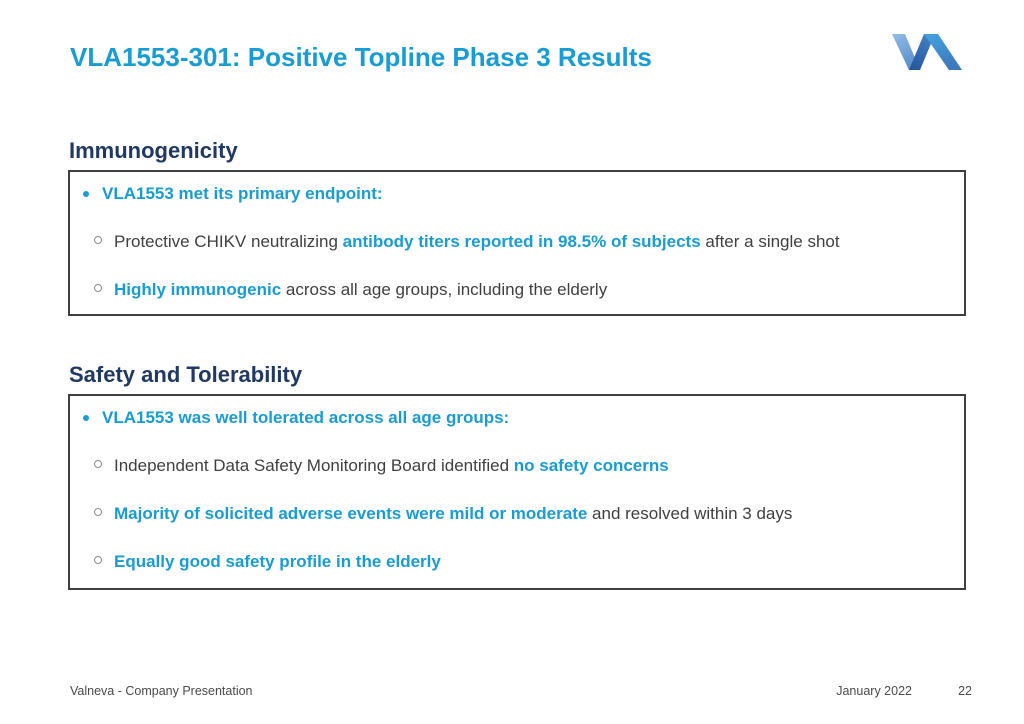  Describe the element at coordinates (186, 374) in the screenshot. I see `section-heading: Safety and Tolerability` at that location.